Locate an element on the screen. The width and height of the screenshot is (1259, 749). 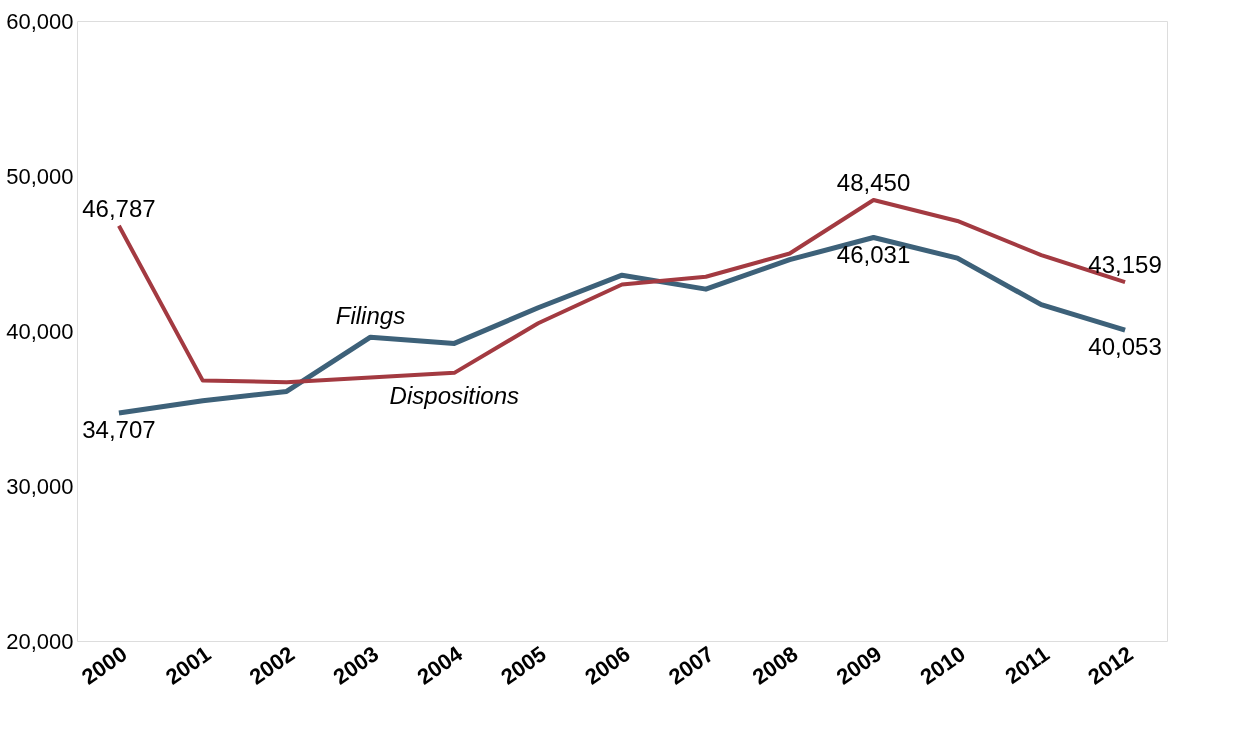
data-label: 40,053 is located at coordinates (1125, 347).